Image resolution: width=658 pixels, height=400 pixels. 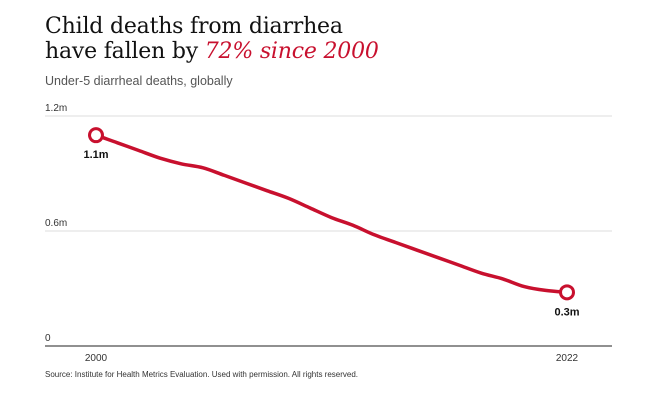 I want to click on data-label-0: 1.1m, so click(x=95, y=155).